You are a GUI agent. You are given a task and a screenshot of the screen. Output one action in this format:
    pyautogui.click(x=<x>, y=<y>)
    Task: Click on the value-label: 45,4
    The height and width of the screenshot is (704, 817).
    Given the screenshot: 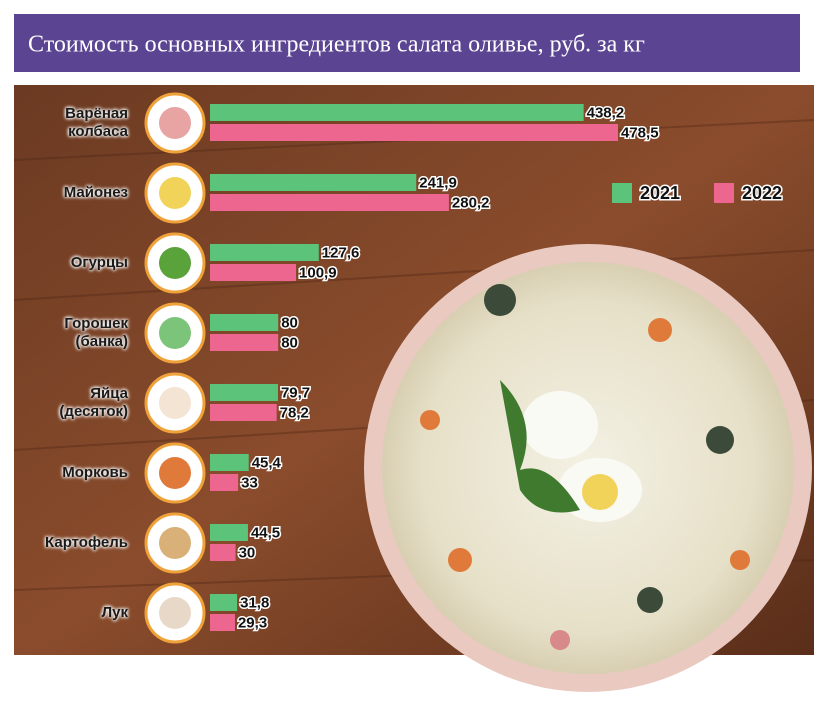 What is the action you would take?
    pyautogui.click(x=267, y=462)
    